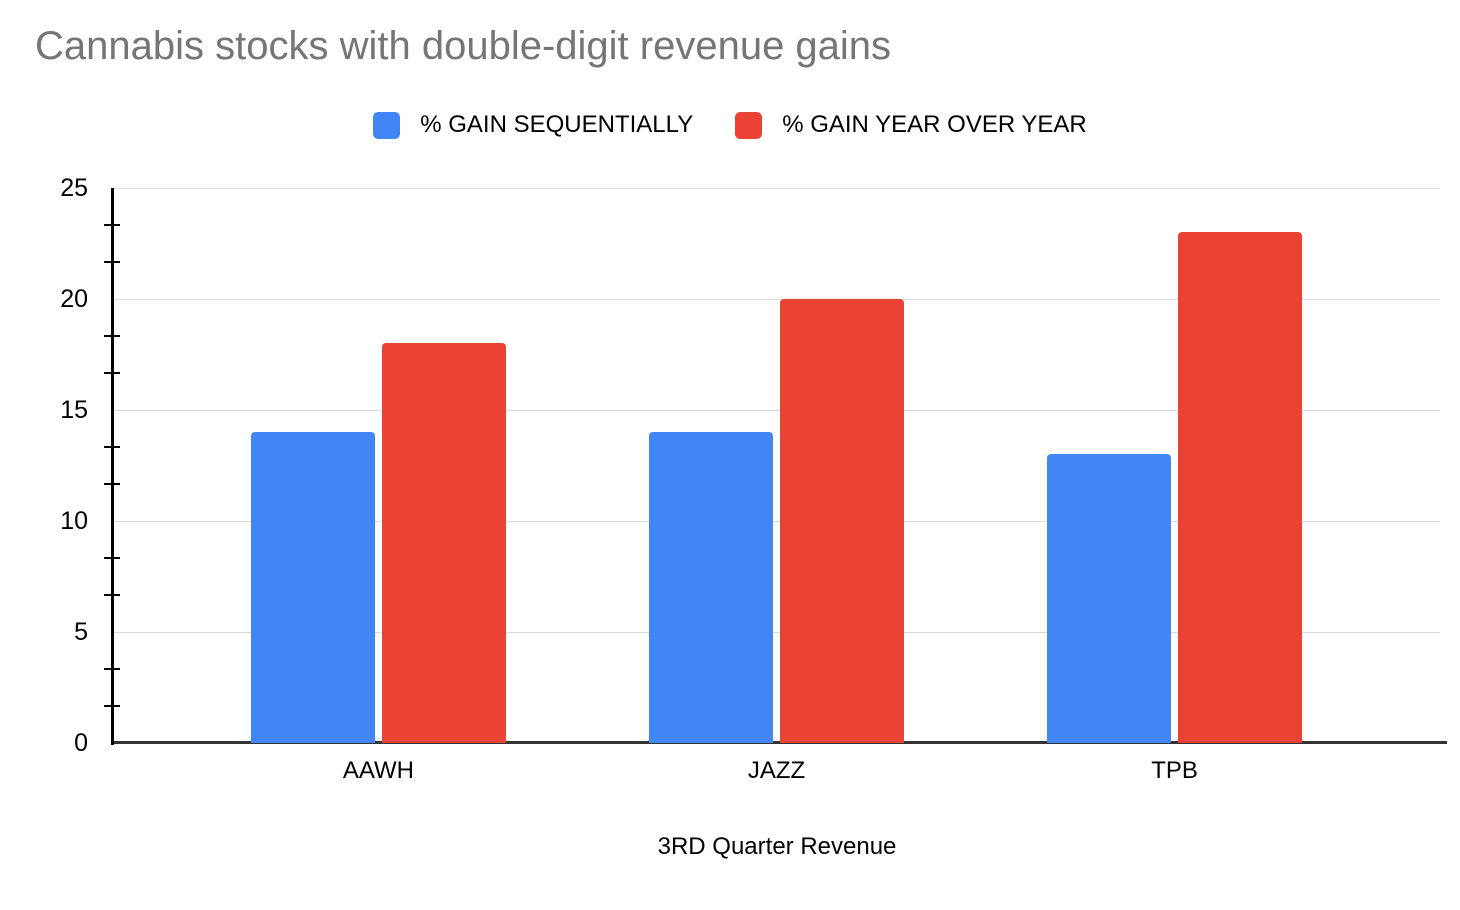 This screenshot has width=1460, height=910. I want to click on bar-gain-sequentially-tpb, so click(1109, 598).